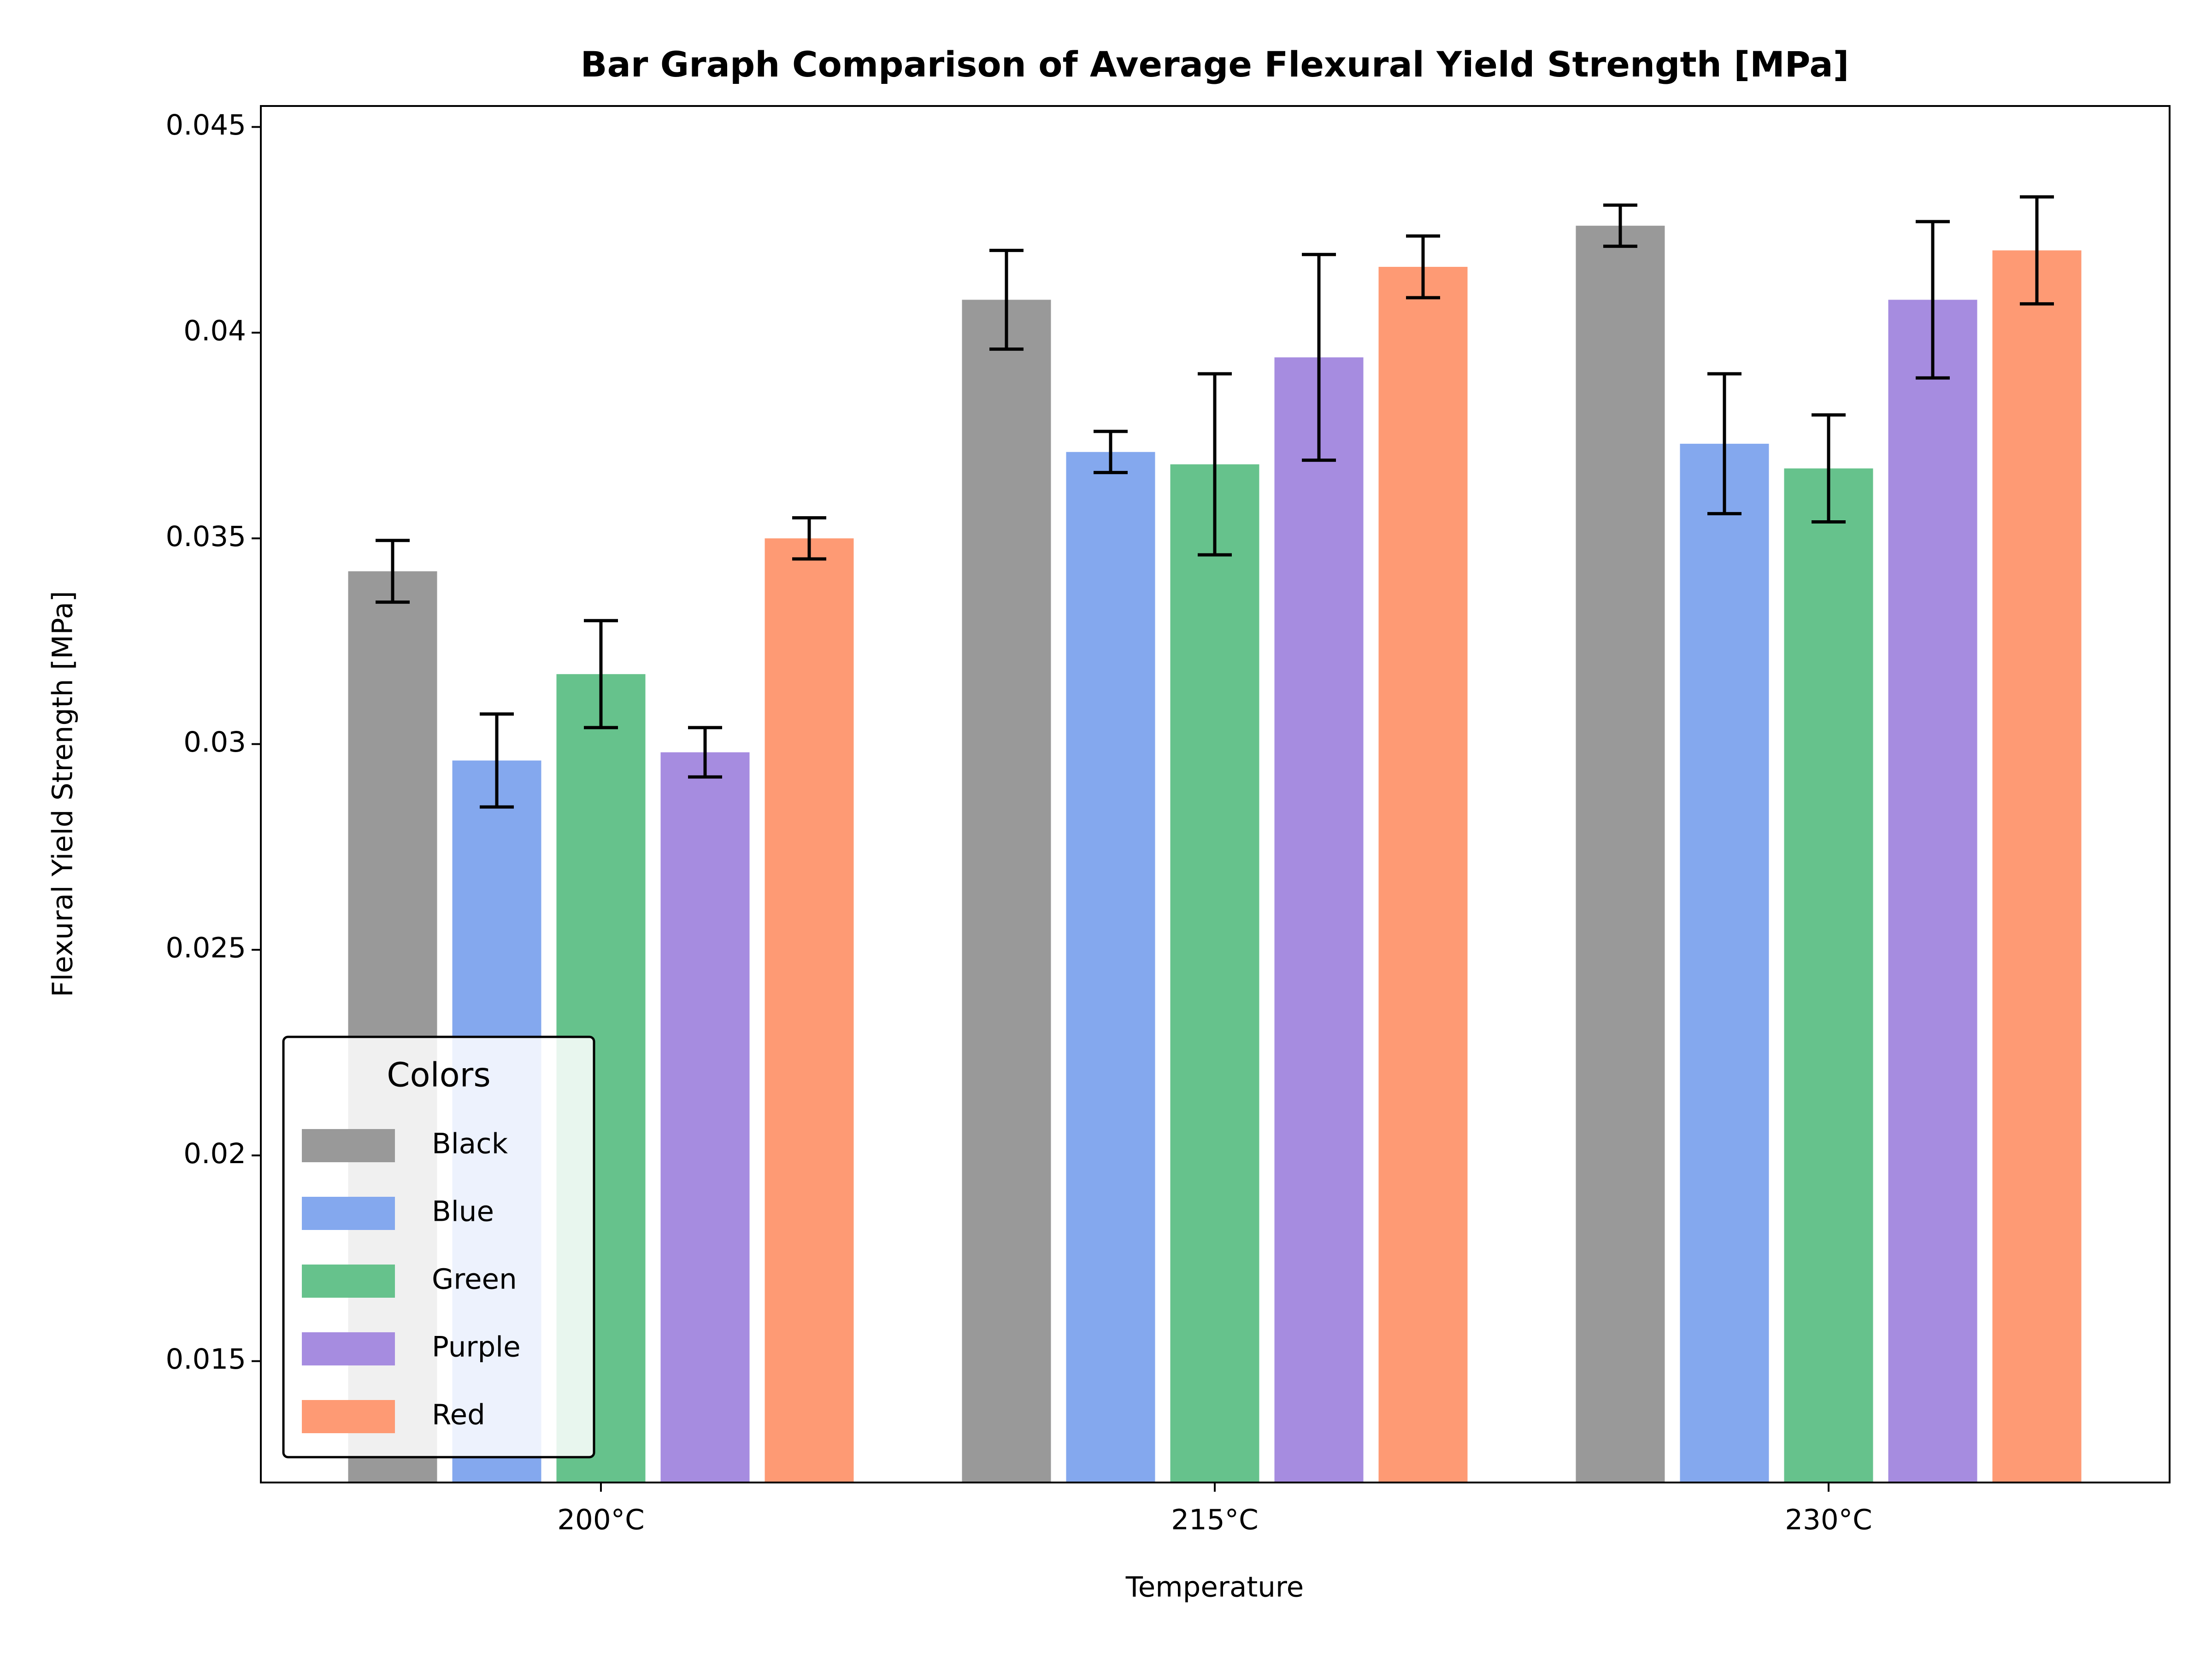 This screenshot has width=2212, height=1659. I want to click on y-tick-label: 0.035, so click(205, 536).